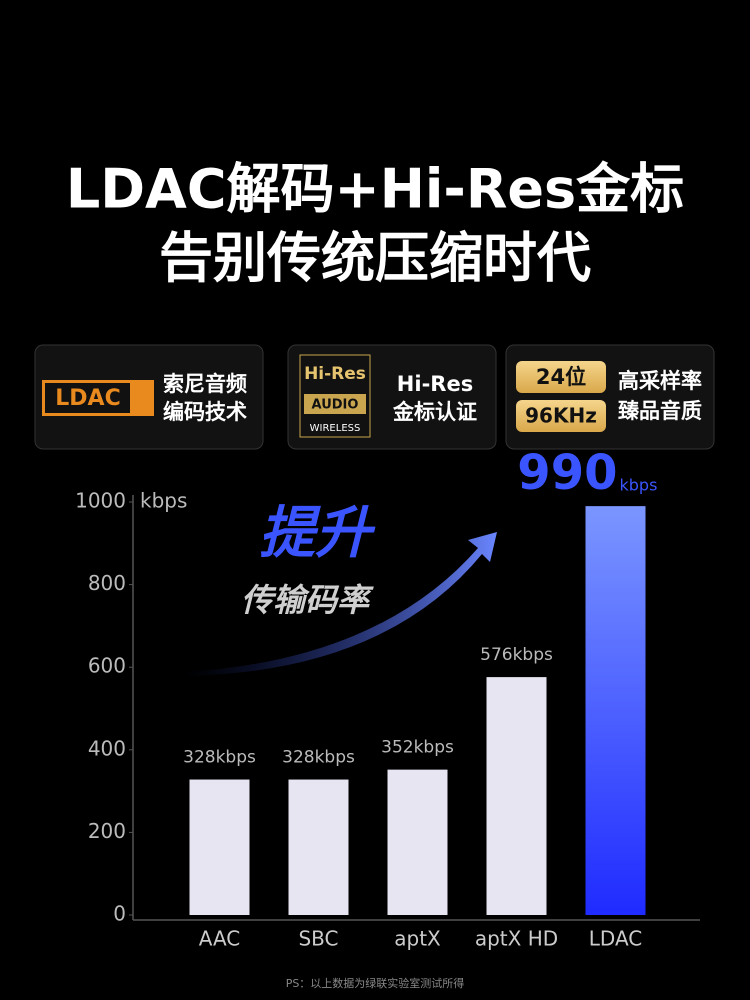 The height and width of the screenshot is (1000, 750). What do you see at coordinates (434, 412) in the screenshot?
I see `badge-text: 金标认证` at bounding box center [434, 412].